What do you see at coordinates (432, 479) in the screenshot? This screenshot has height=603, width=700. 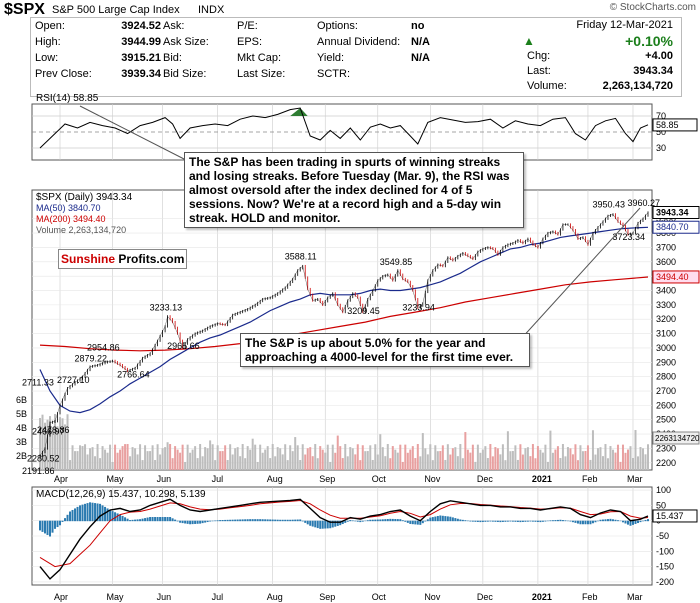 I see `x-tick-label: Nov` at bounding box center [432, 479].